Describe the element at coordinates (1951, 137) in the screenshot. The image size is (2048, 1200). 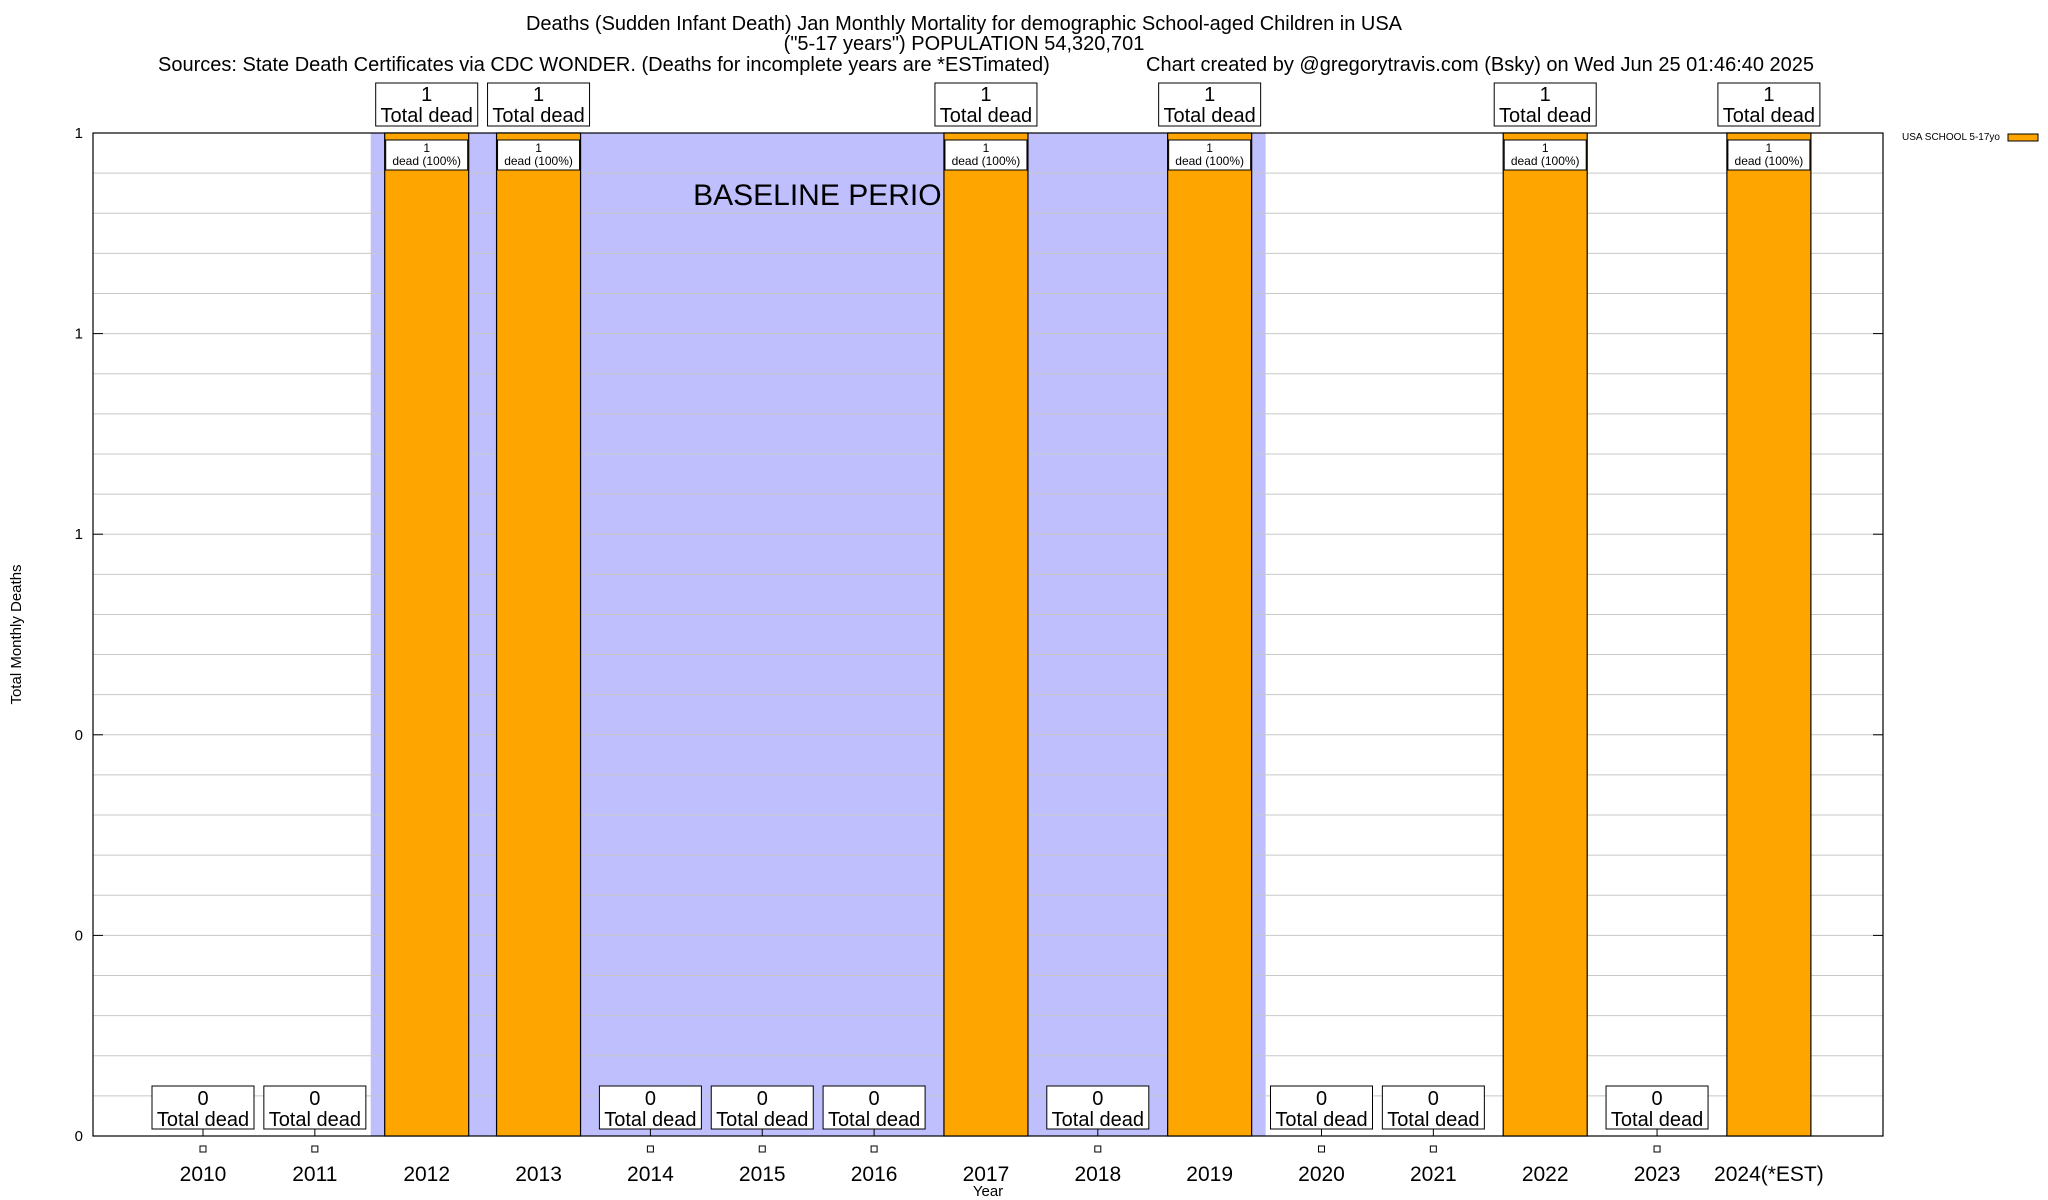
I see `legend-label: USA SCHOOL 5-17yo` at that location.